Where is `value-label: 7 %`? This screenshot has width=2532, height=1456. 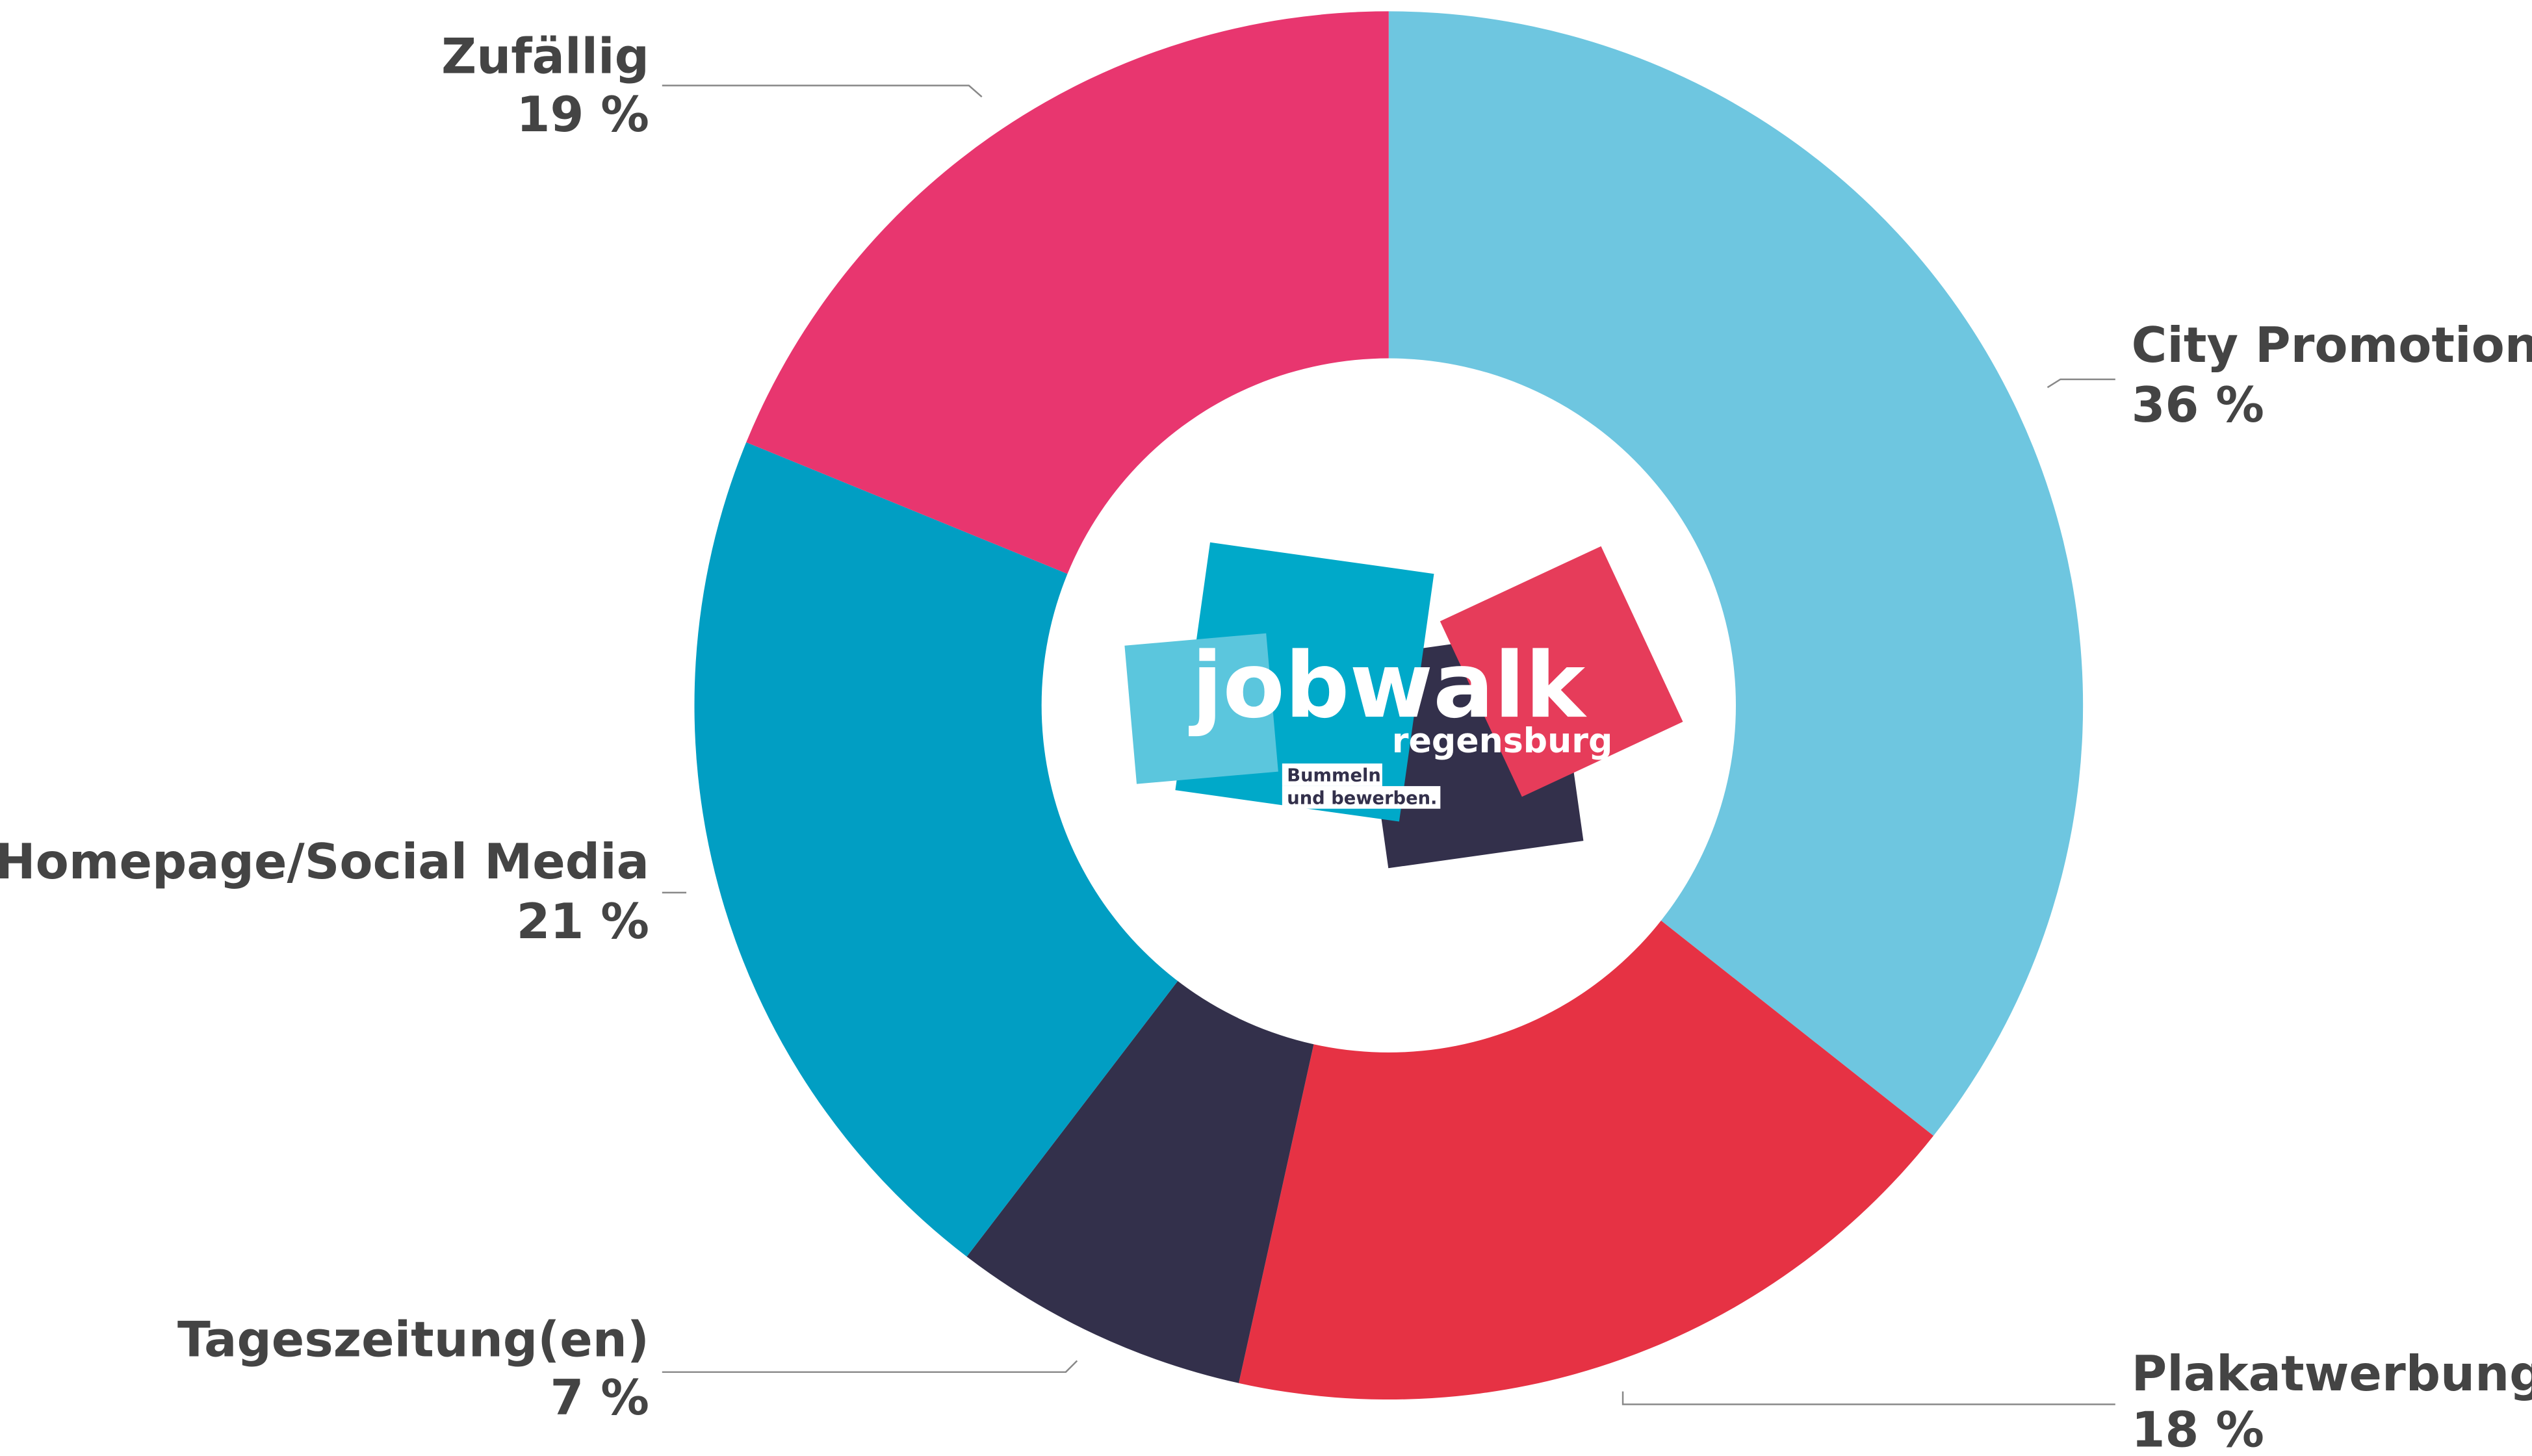
value-label: 7 % is located at coordinates (599, 1398).